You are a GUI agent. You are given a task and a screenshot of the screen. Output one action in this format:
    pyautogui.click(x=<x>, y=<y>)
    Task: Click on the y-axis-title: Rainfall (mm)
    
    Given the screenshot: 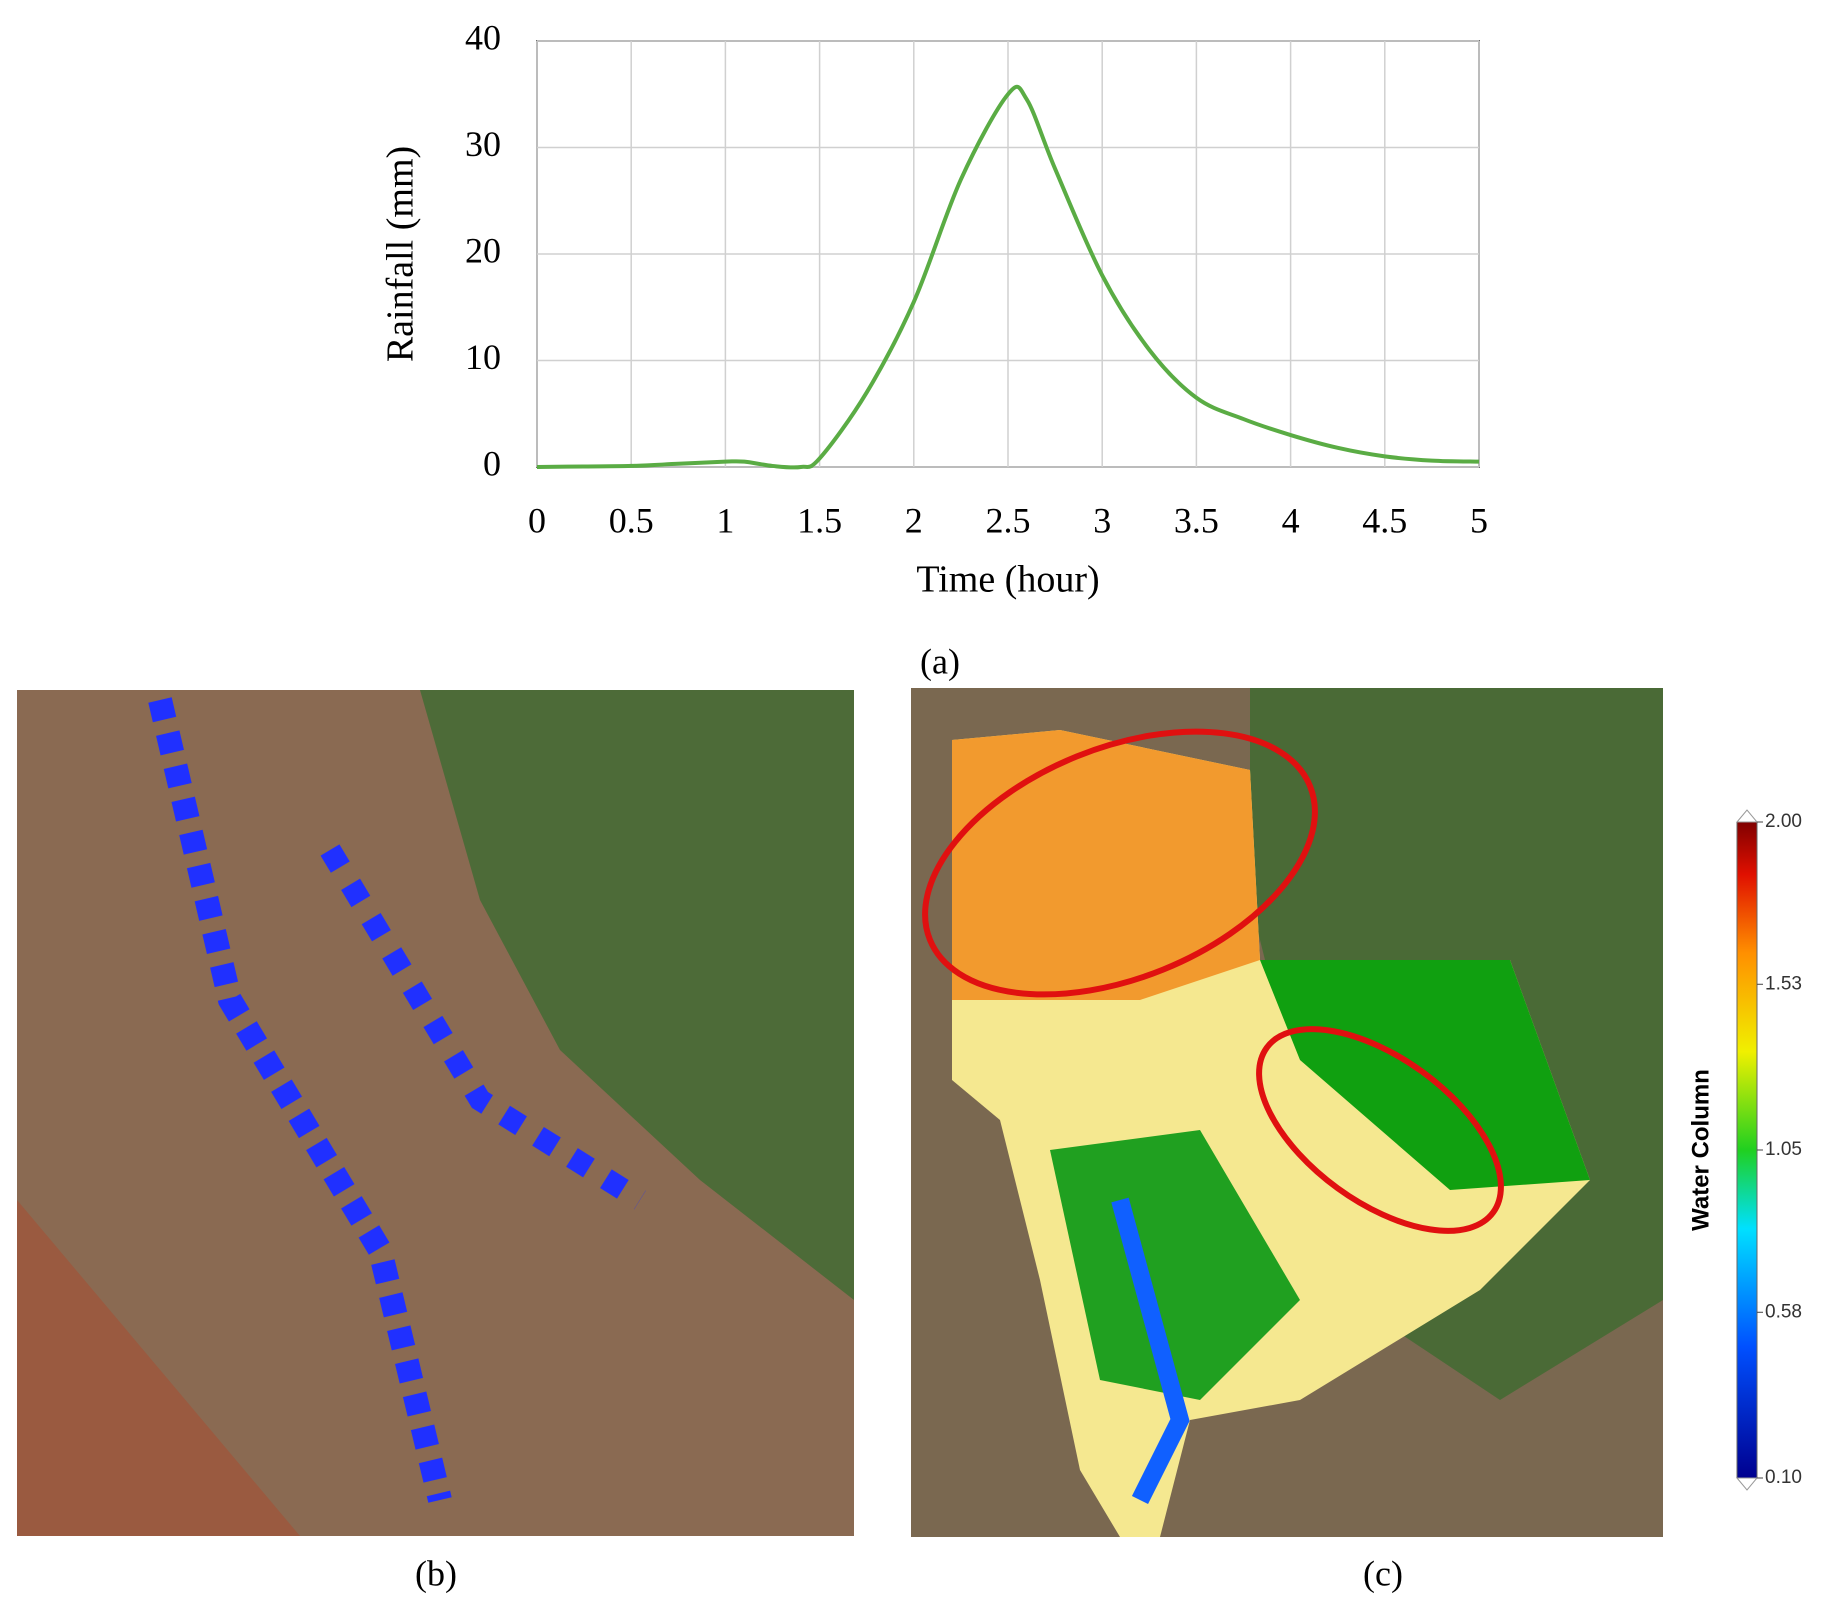 What is the action you would take?
    pyautogui.click(x=401, y=254)
    